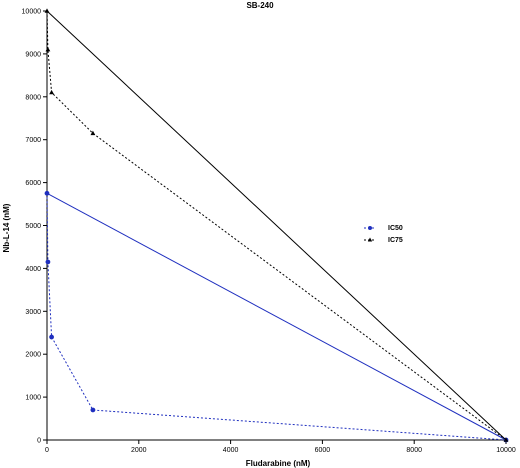  Describe the element at coordinates (383, 234) in the screenshot. I see `legend: IC50 IC75` at that location.